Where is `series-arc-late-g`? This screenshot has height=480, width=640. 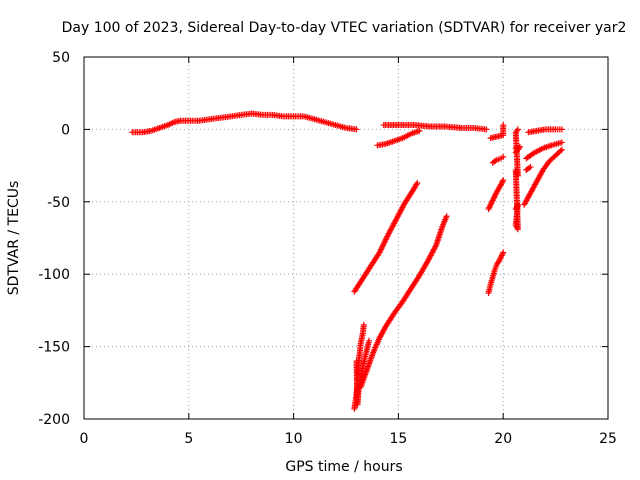 series-arc-late-g is located at coordinates (543, 177).